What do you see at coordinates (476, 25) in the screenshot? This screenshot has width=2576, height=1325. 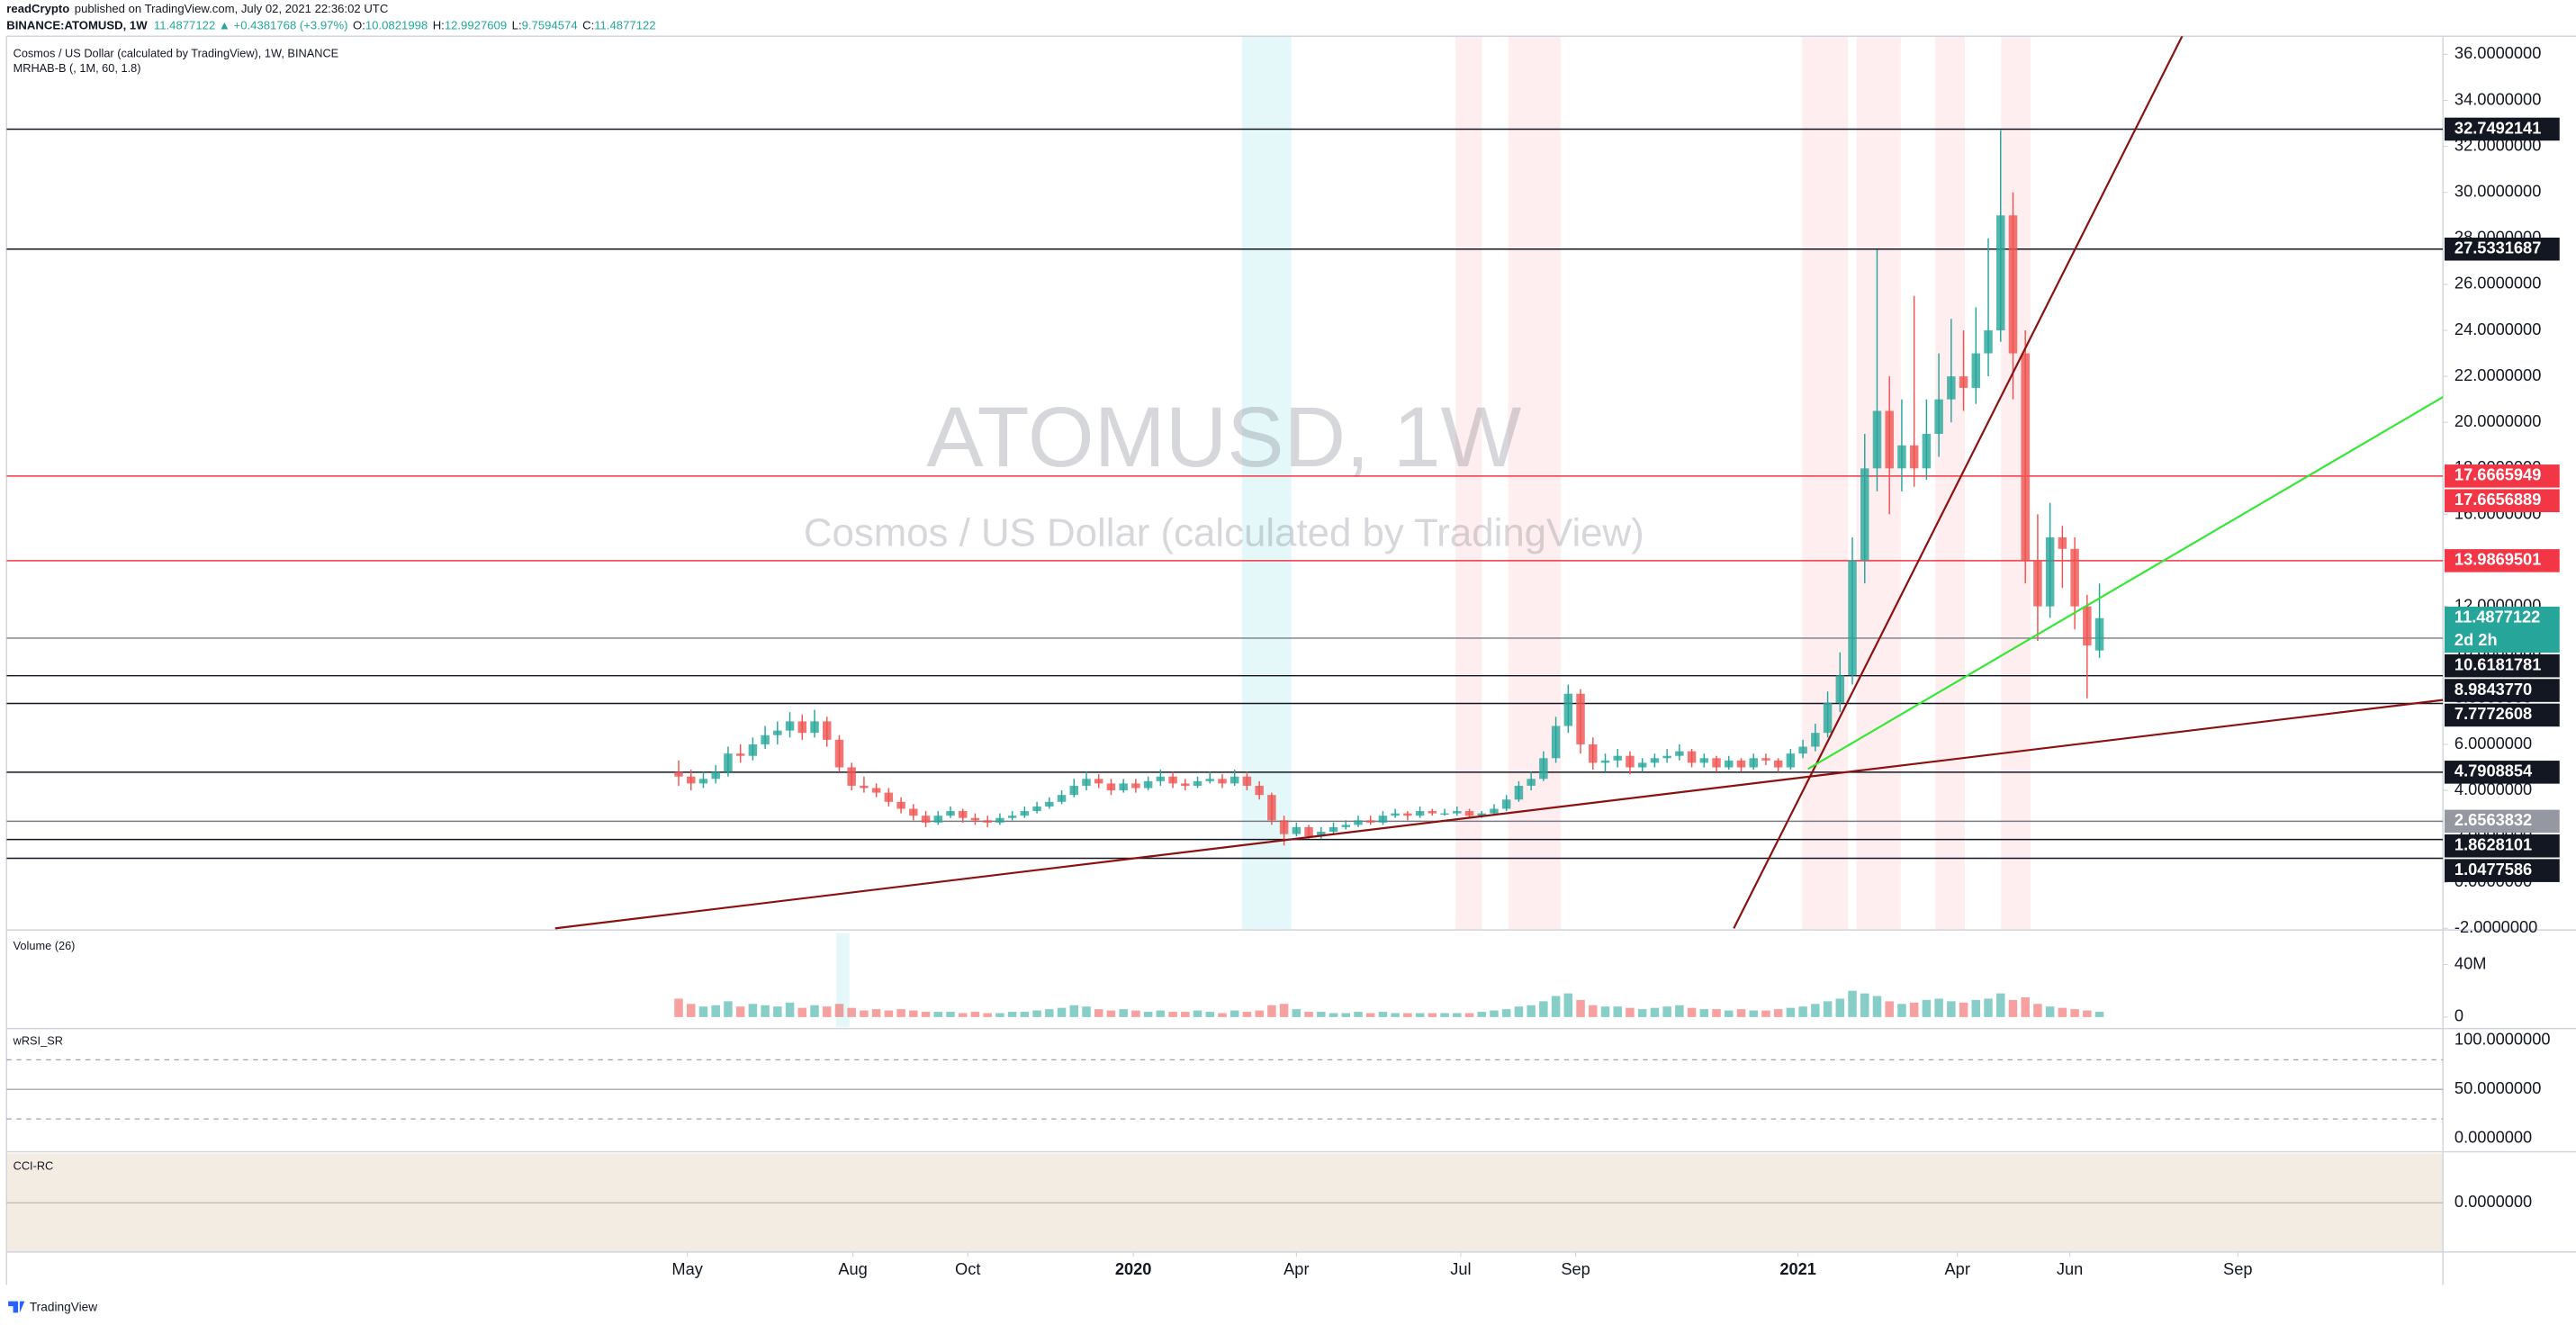 I see `field-value: 12.9927609` at bounding box center [476, 25].